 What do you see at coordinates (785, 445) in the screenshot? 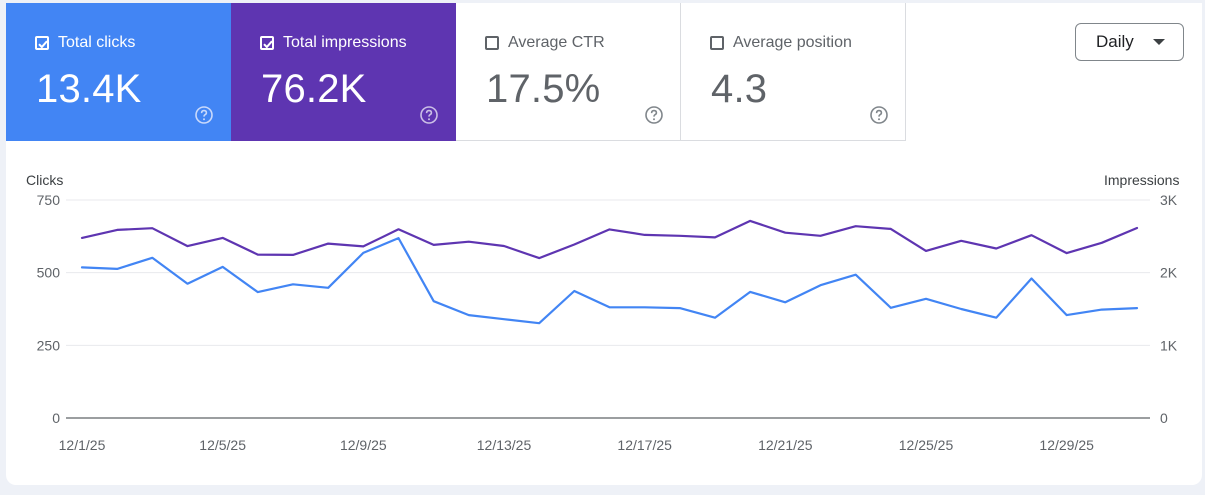
I see `x-tick-label: 12/21/25` at bounding box center [785, 445].